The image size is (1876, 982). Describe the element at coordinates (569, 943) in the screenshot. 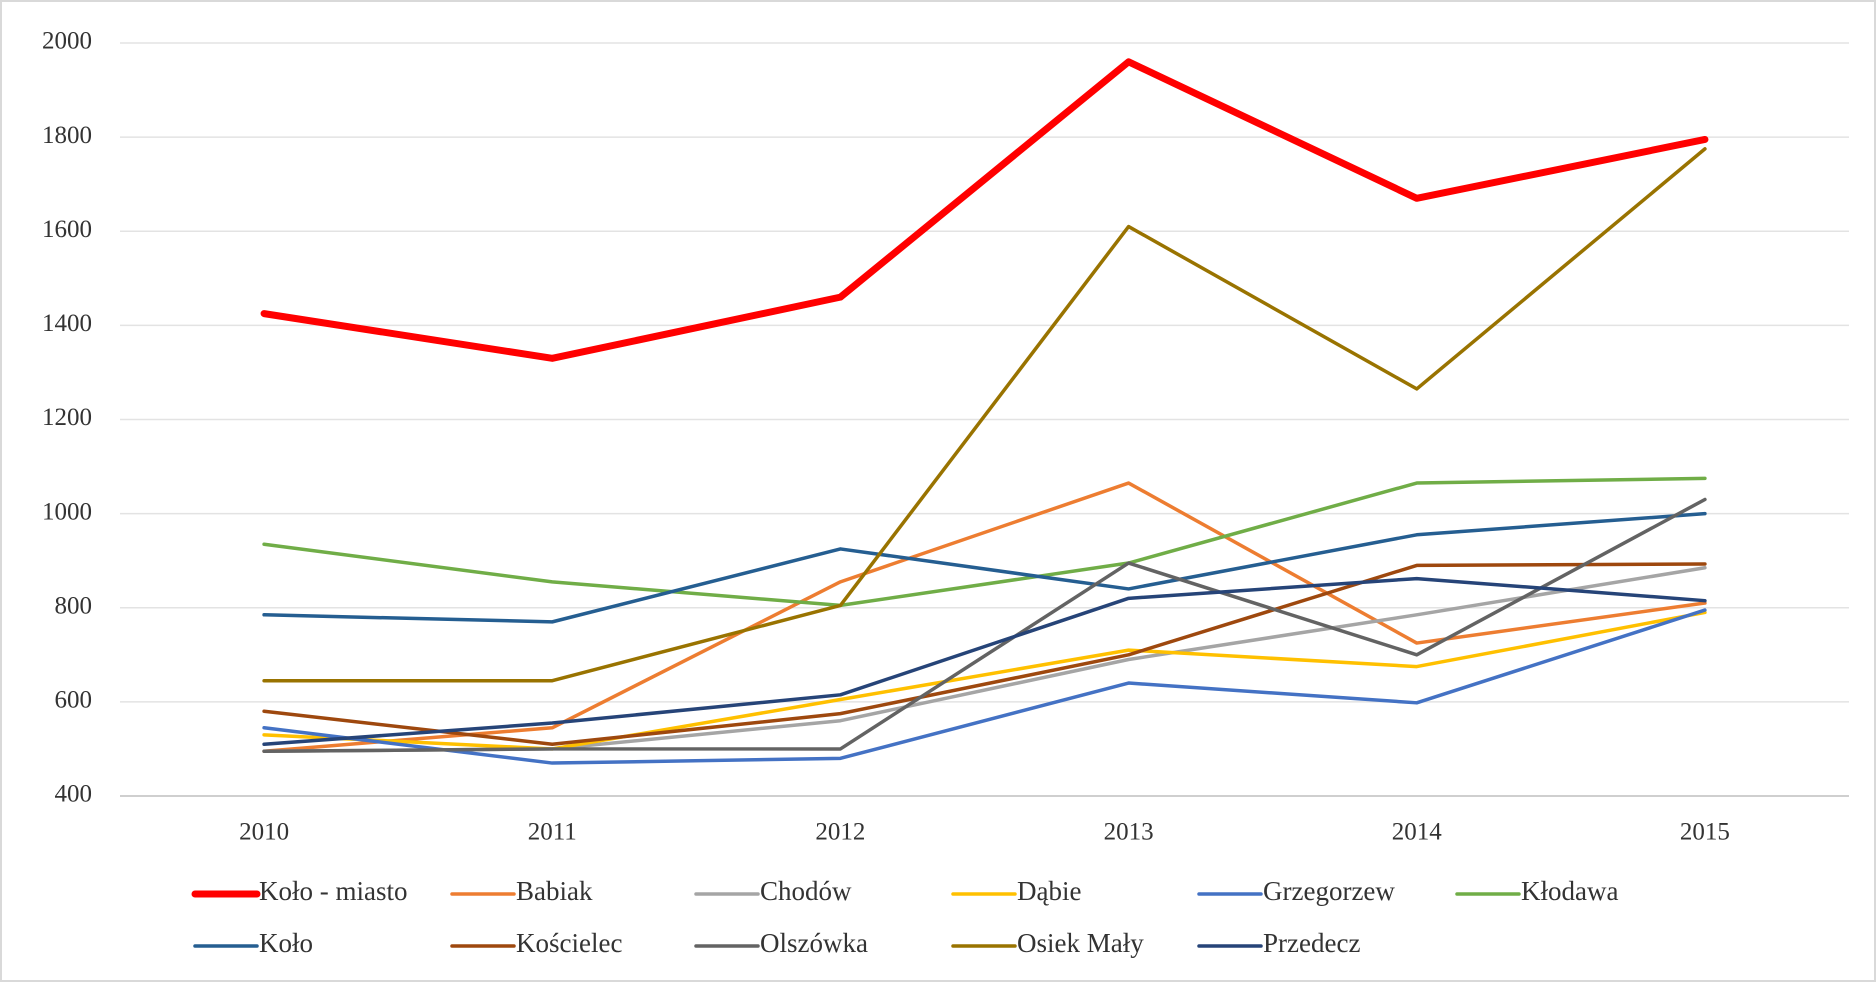

I see `legend-label: Kościelec` at that location.